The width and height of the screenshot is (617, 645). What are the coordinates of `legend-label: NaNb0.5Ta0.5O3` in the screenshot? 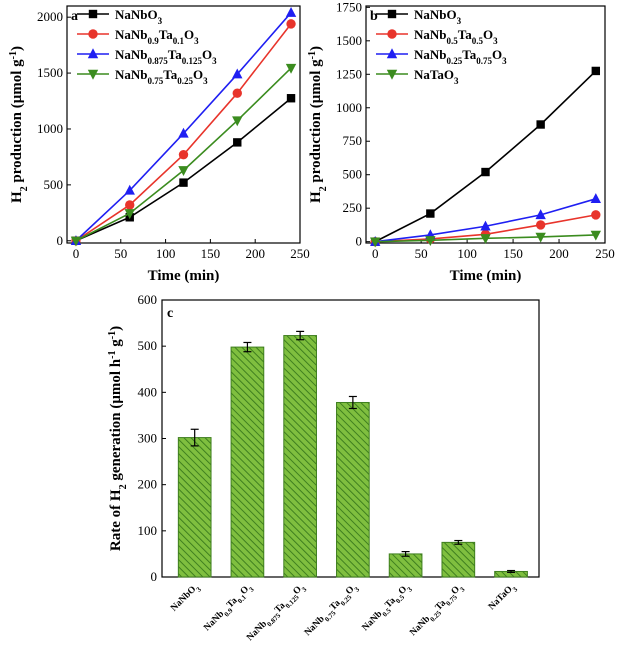 It's located at (456, 36).